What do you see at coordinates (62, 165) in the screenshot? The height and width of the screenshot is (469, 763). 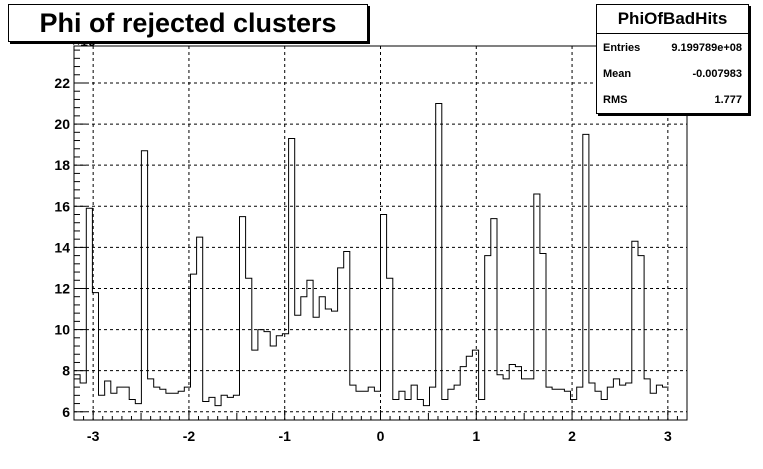 I see `y-tick-label: 18` at bounding box center [62, 165].